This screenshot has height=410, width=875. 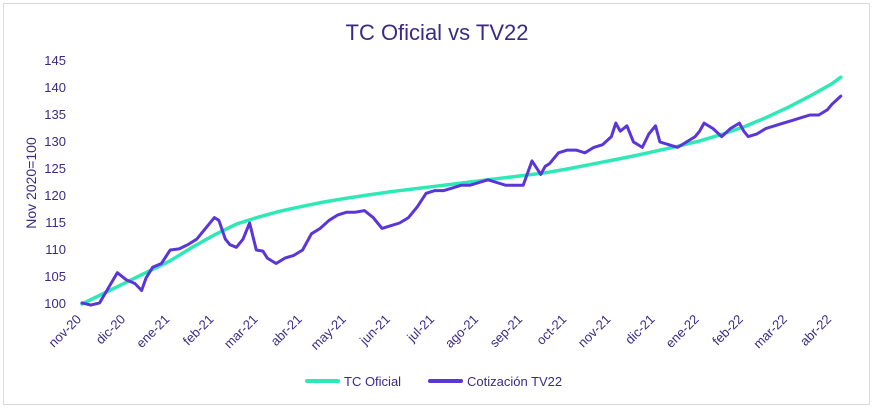 I want to click on x-tick-label: ene-21, so click(x=152, y=331).